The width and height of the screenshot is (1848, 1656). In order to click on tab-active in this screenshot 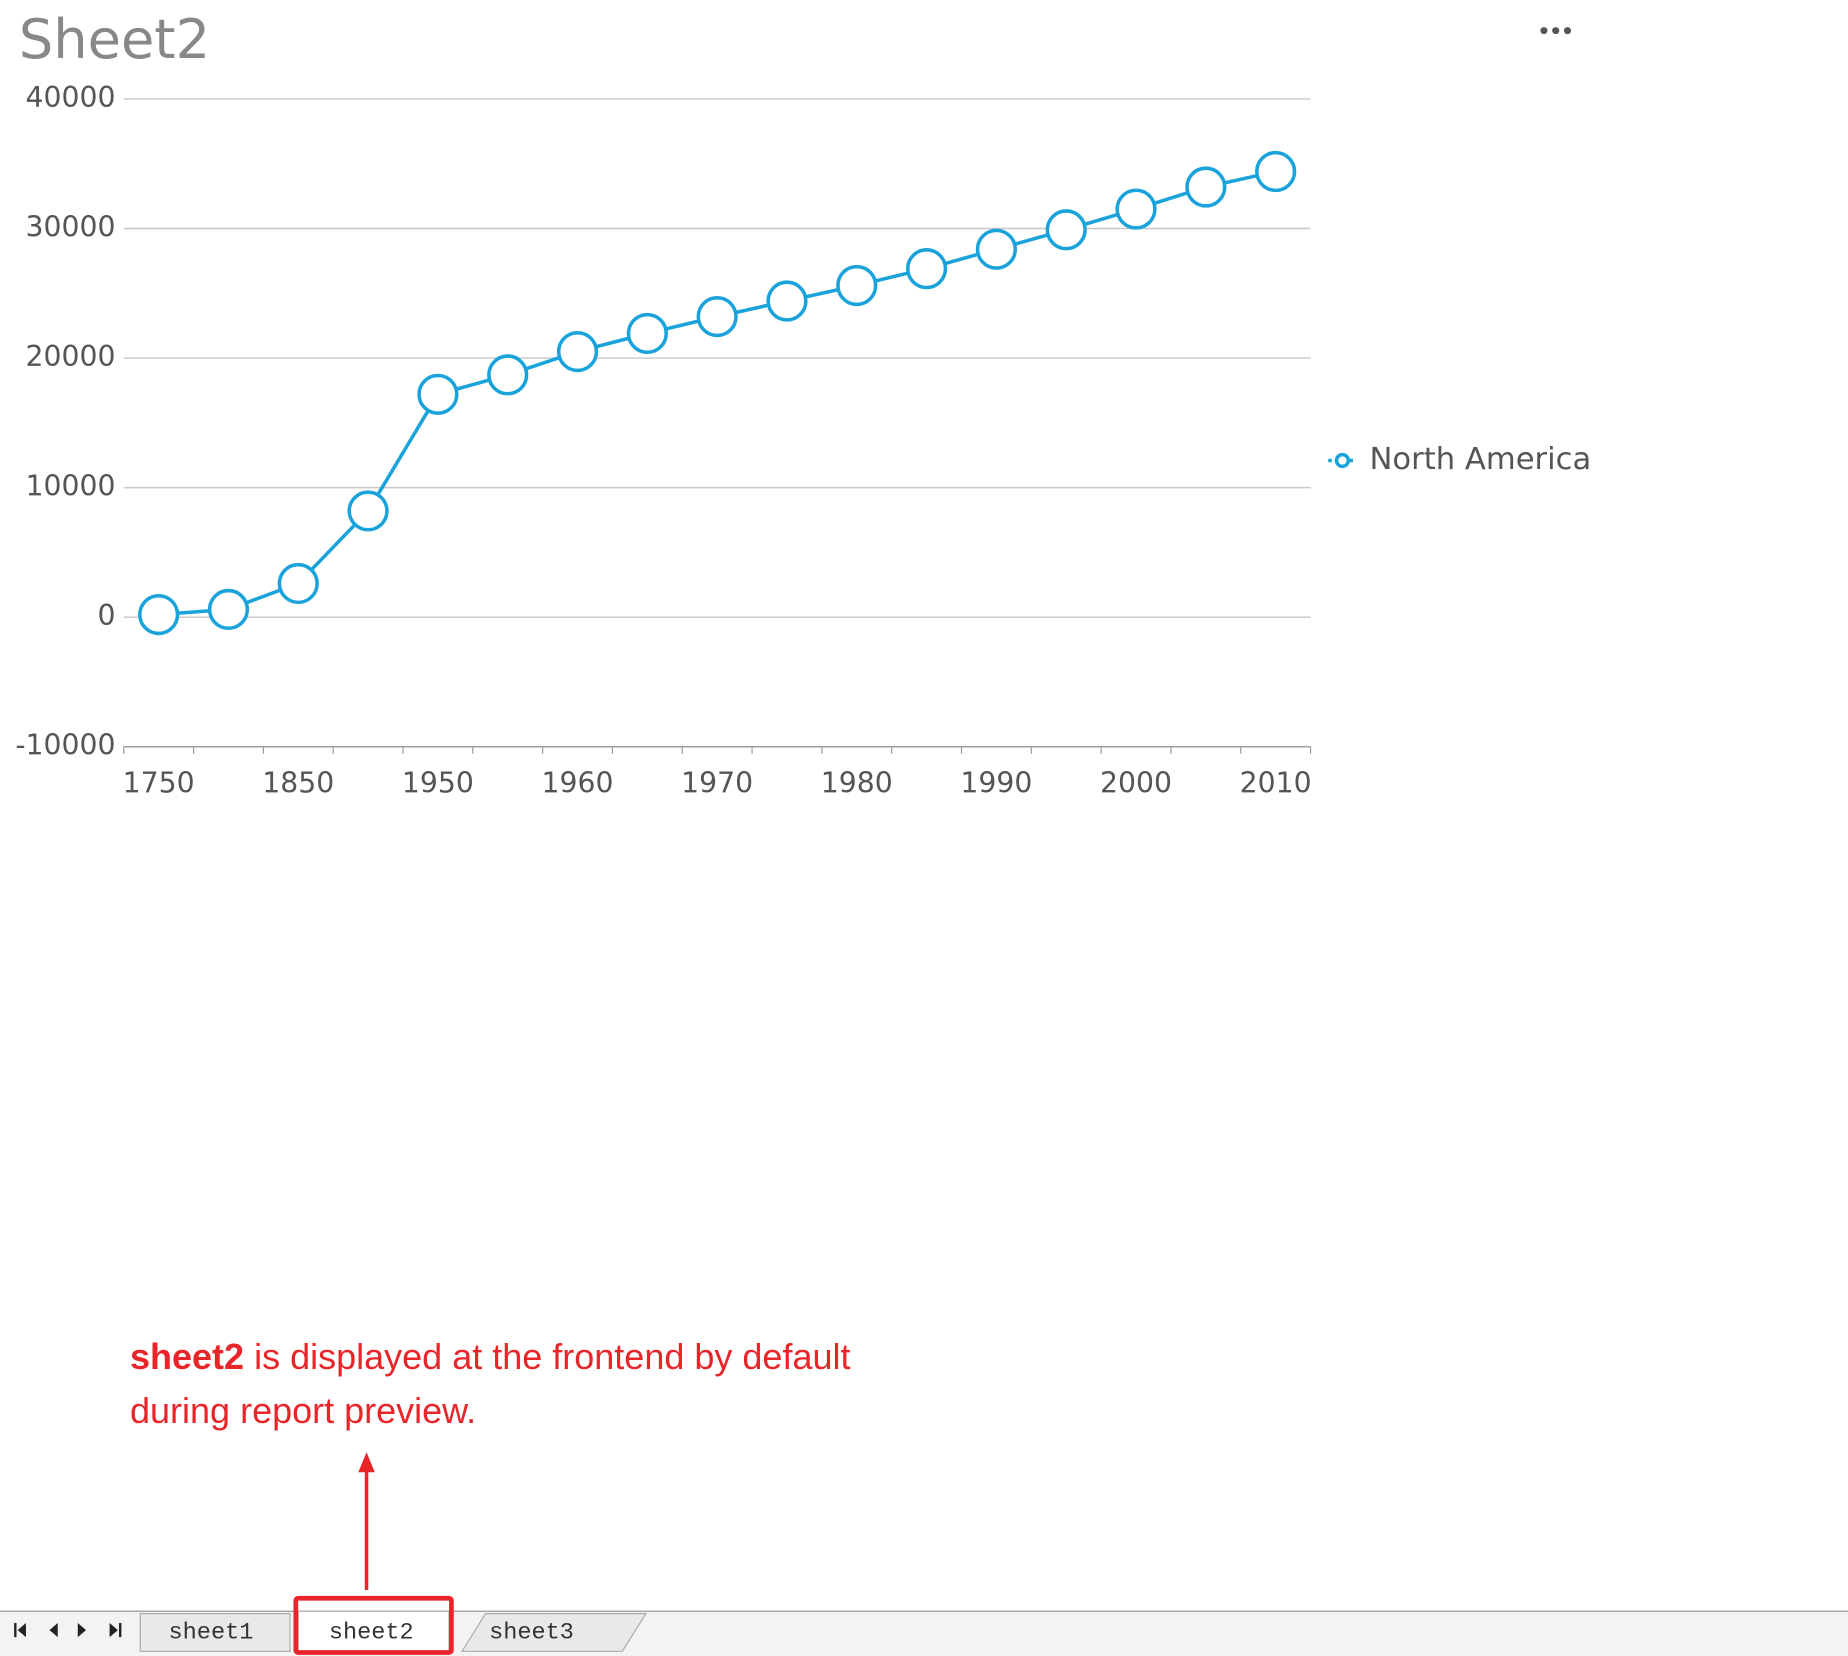, I will do `click(373, 1631)`.